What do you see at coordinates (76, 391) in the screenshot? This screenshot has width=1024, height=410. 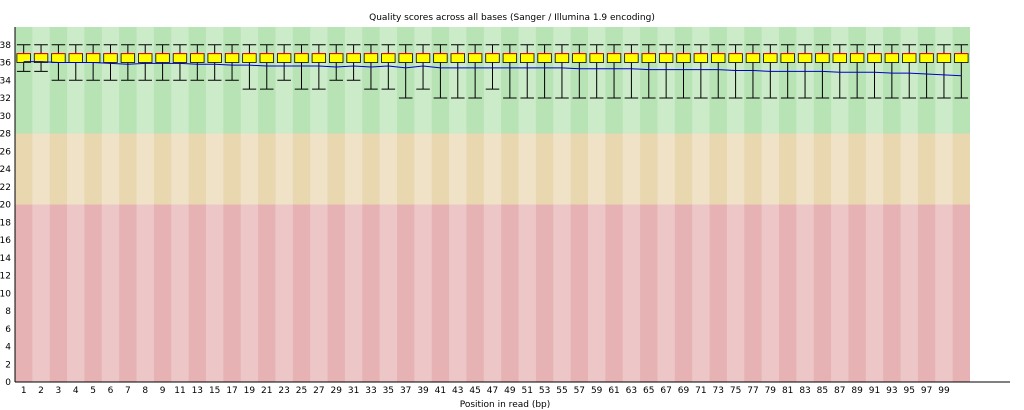 I see `x-tick-label: 4` at bounding box center [76, 391].